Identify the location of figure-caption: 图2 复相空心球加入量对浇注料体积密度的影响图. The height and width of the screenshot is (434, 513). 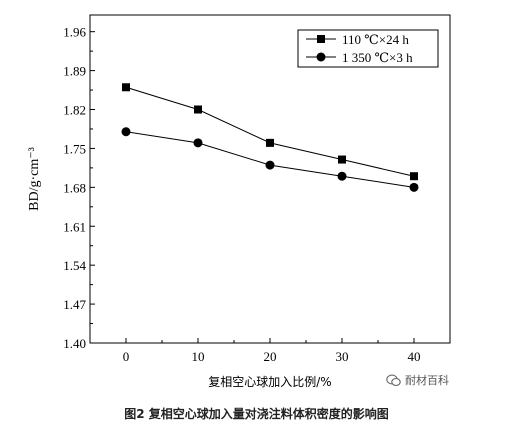
(256, 414).